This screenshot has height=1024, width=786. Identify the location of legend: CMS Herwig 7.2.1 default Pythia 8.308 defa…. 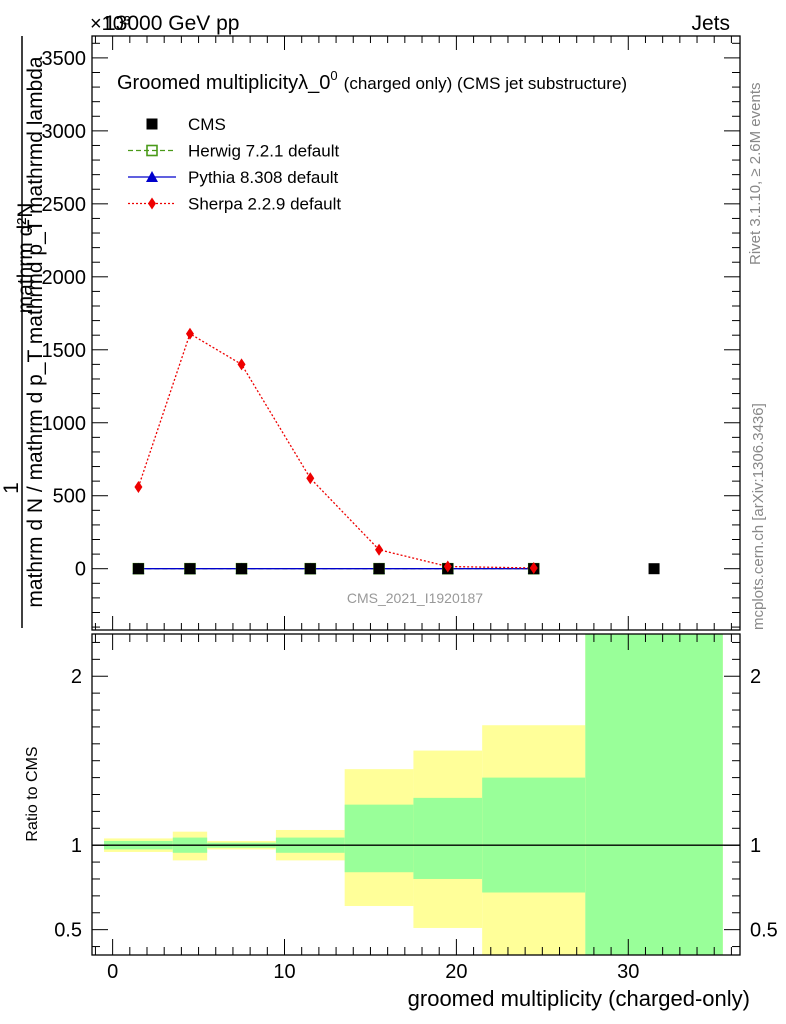
(234, 164).